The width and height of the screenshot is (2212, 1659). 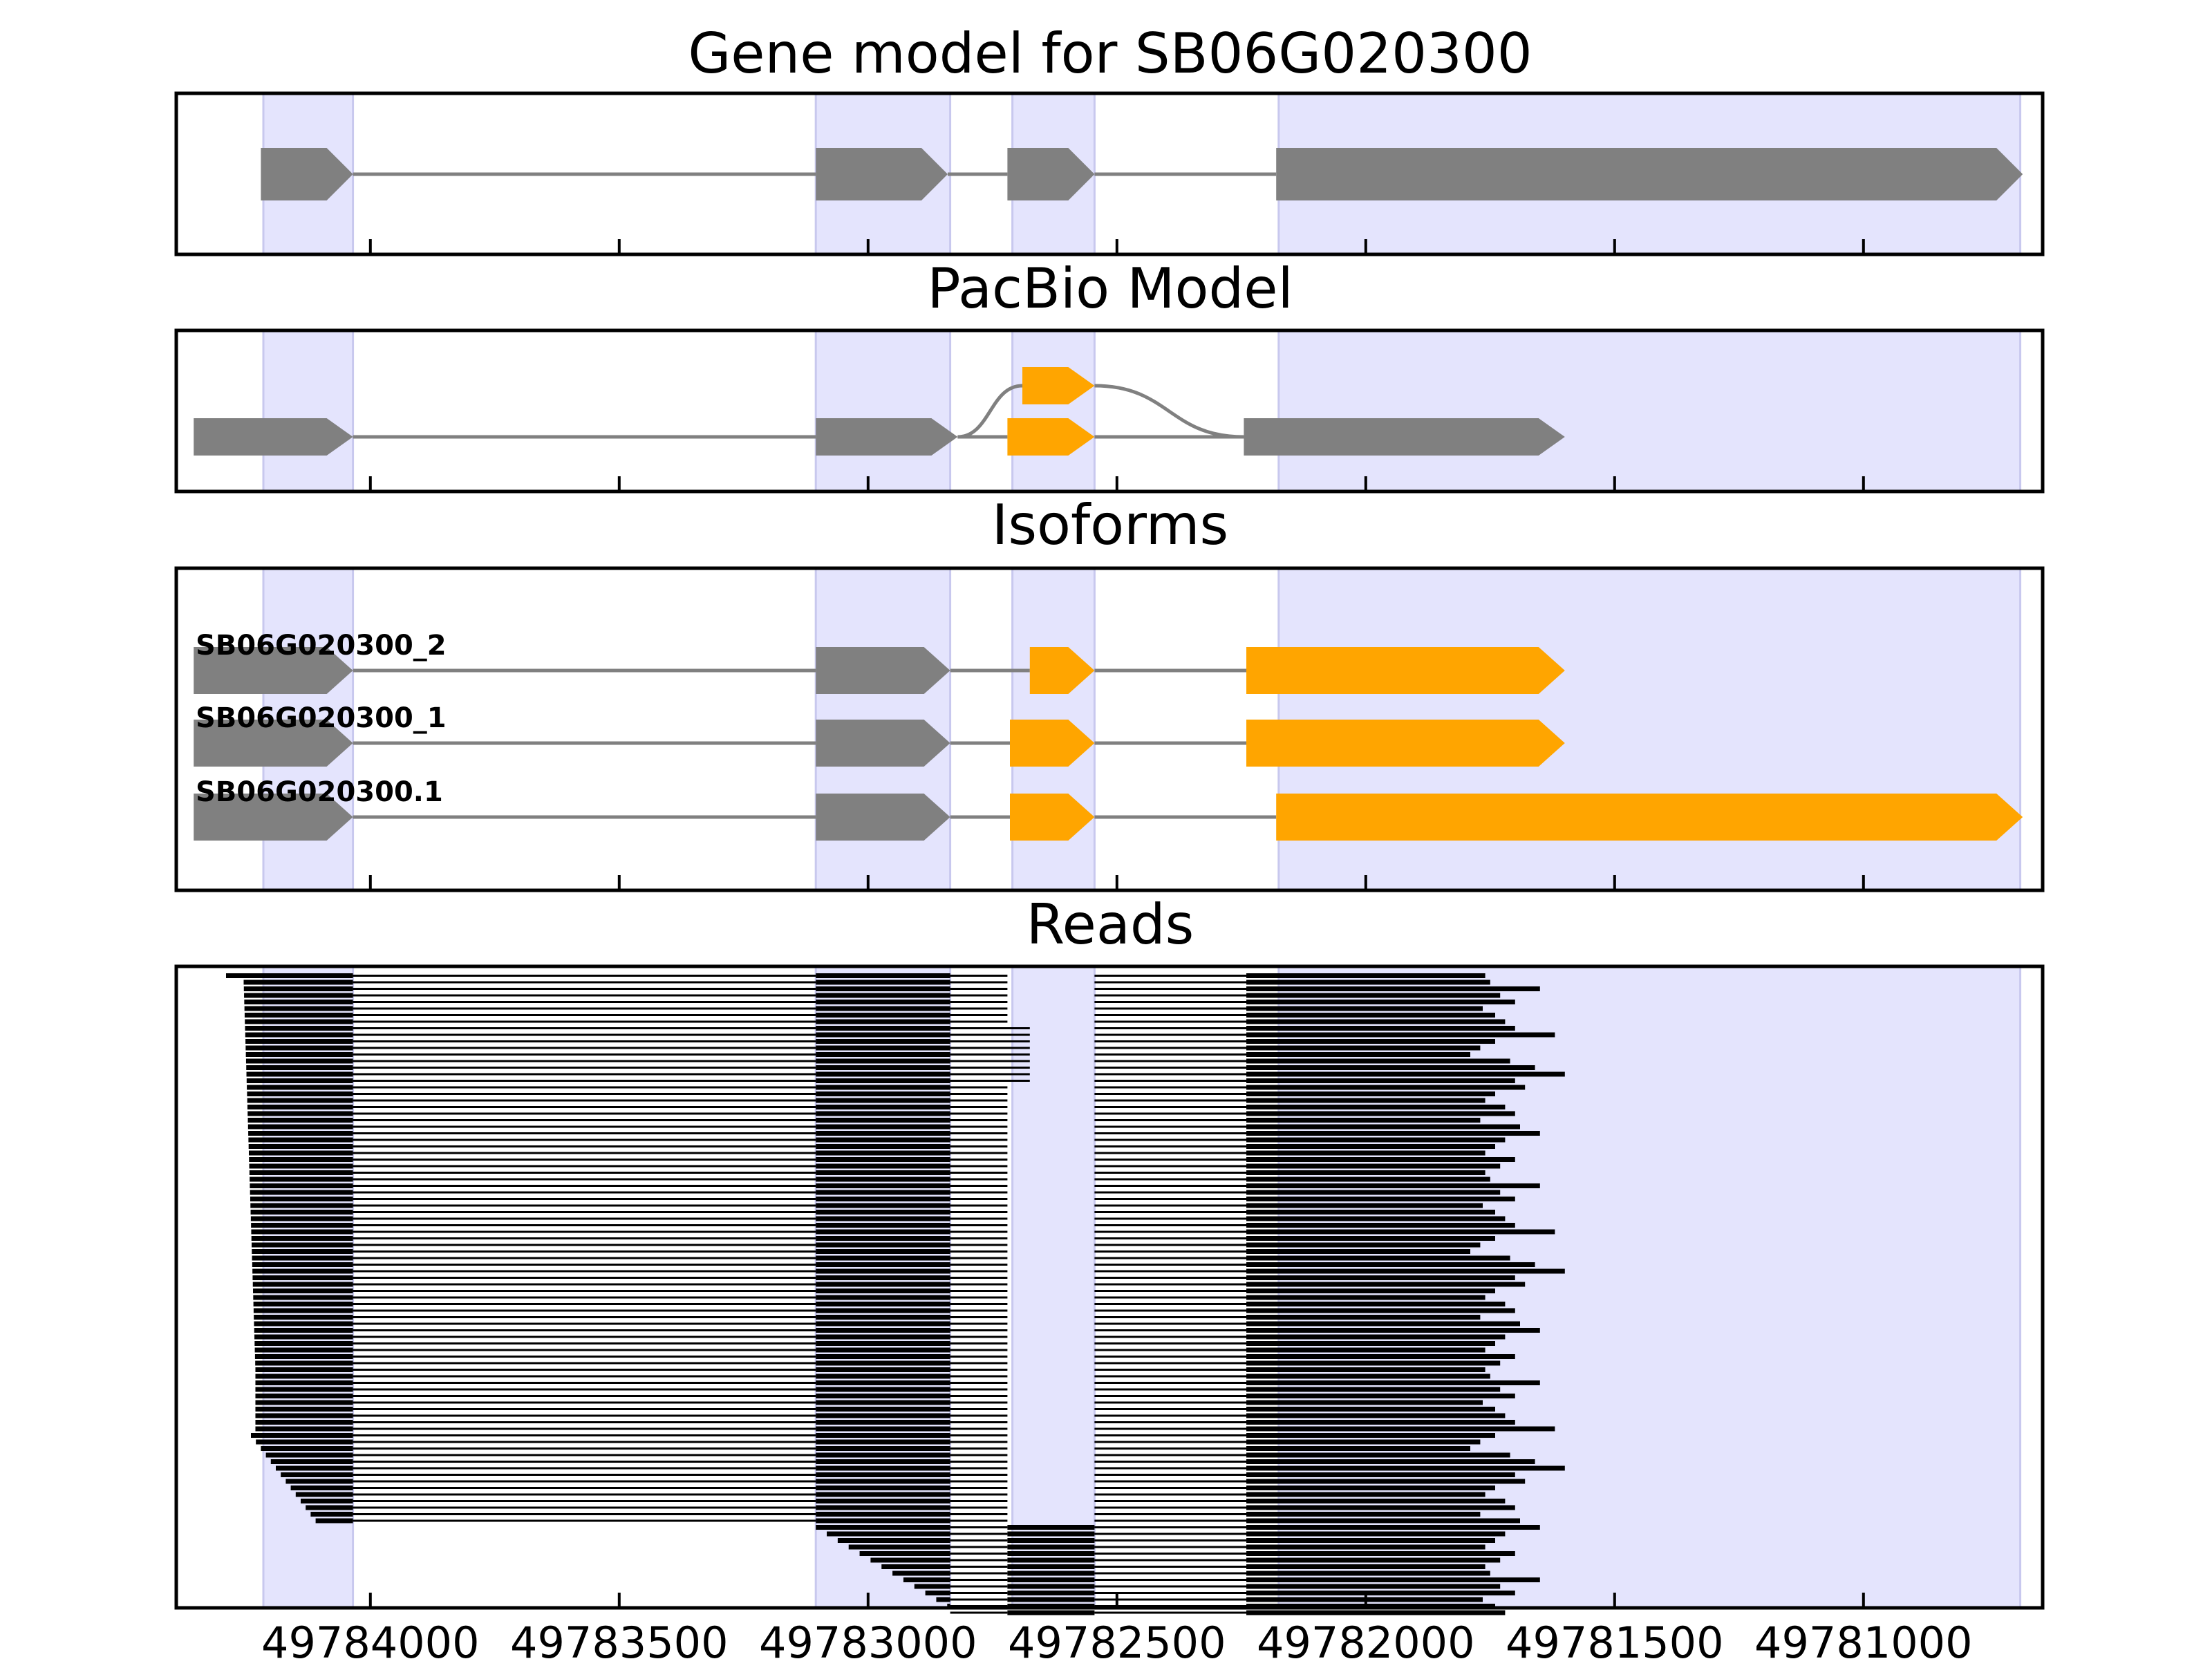 I want to click on x-tick-label: 49782500, so click(x=1117, y=1638).